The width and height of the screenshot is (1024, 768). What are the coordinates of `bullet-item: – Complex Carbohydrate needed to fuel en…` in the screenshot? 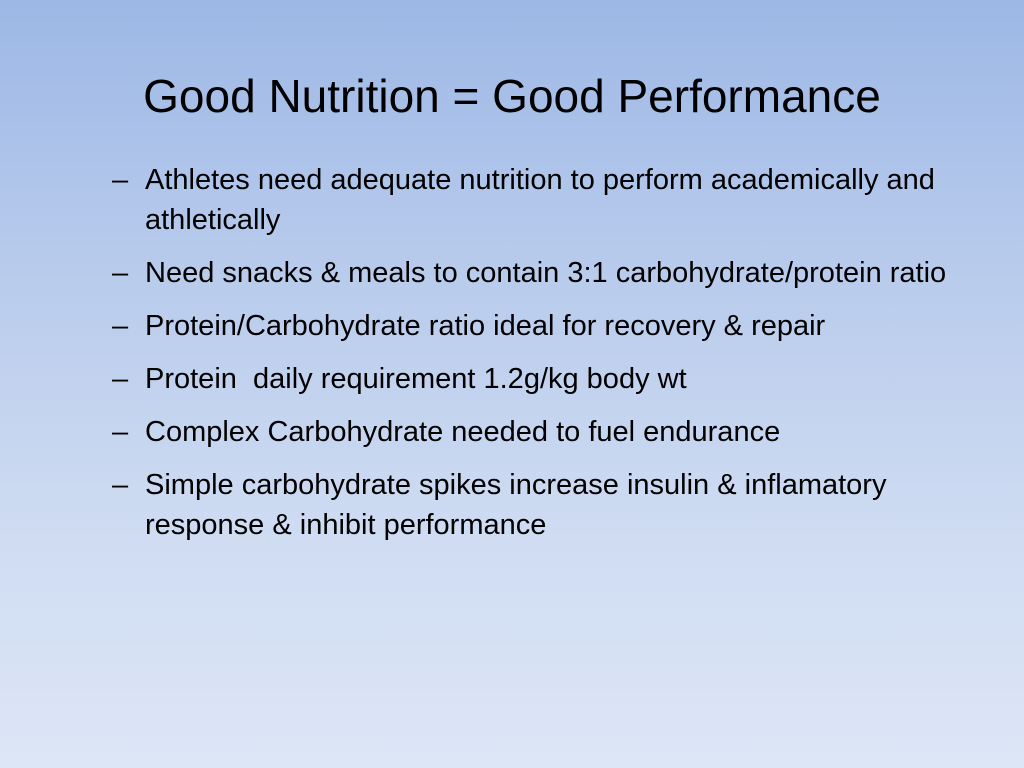 It's located at (542, 432).